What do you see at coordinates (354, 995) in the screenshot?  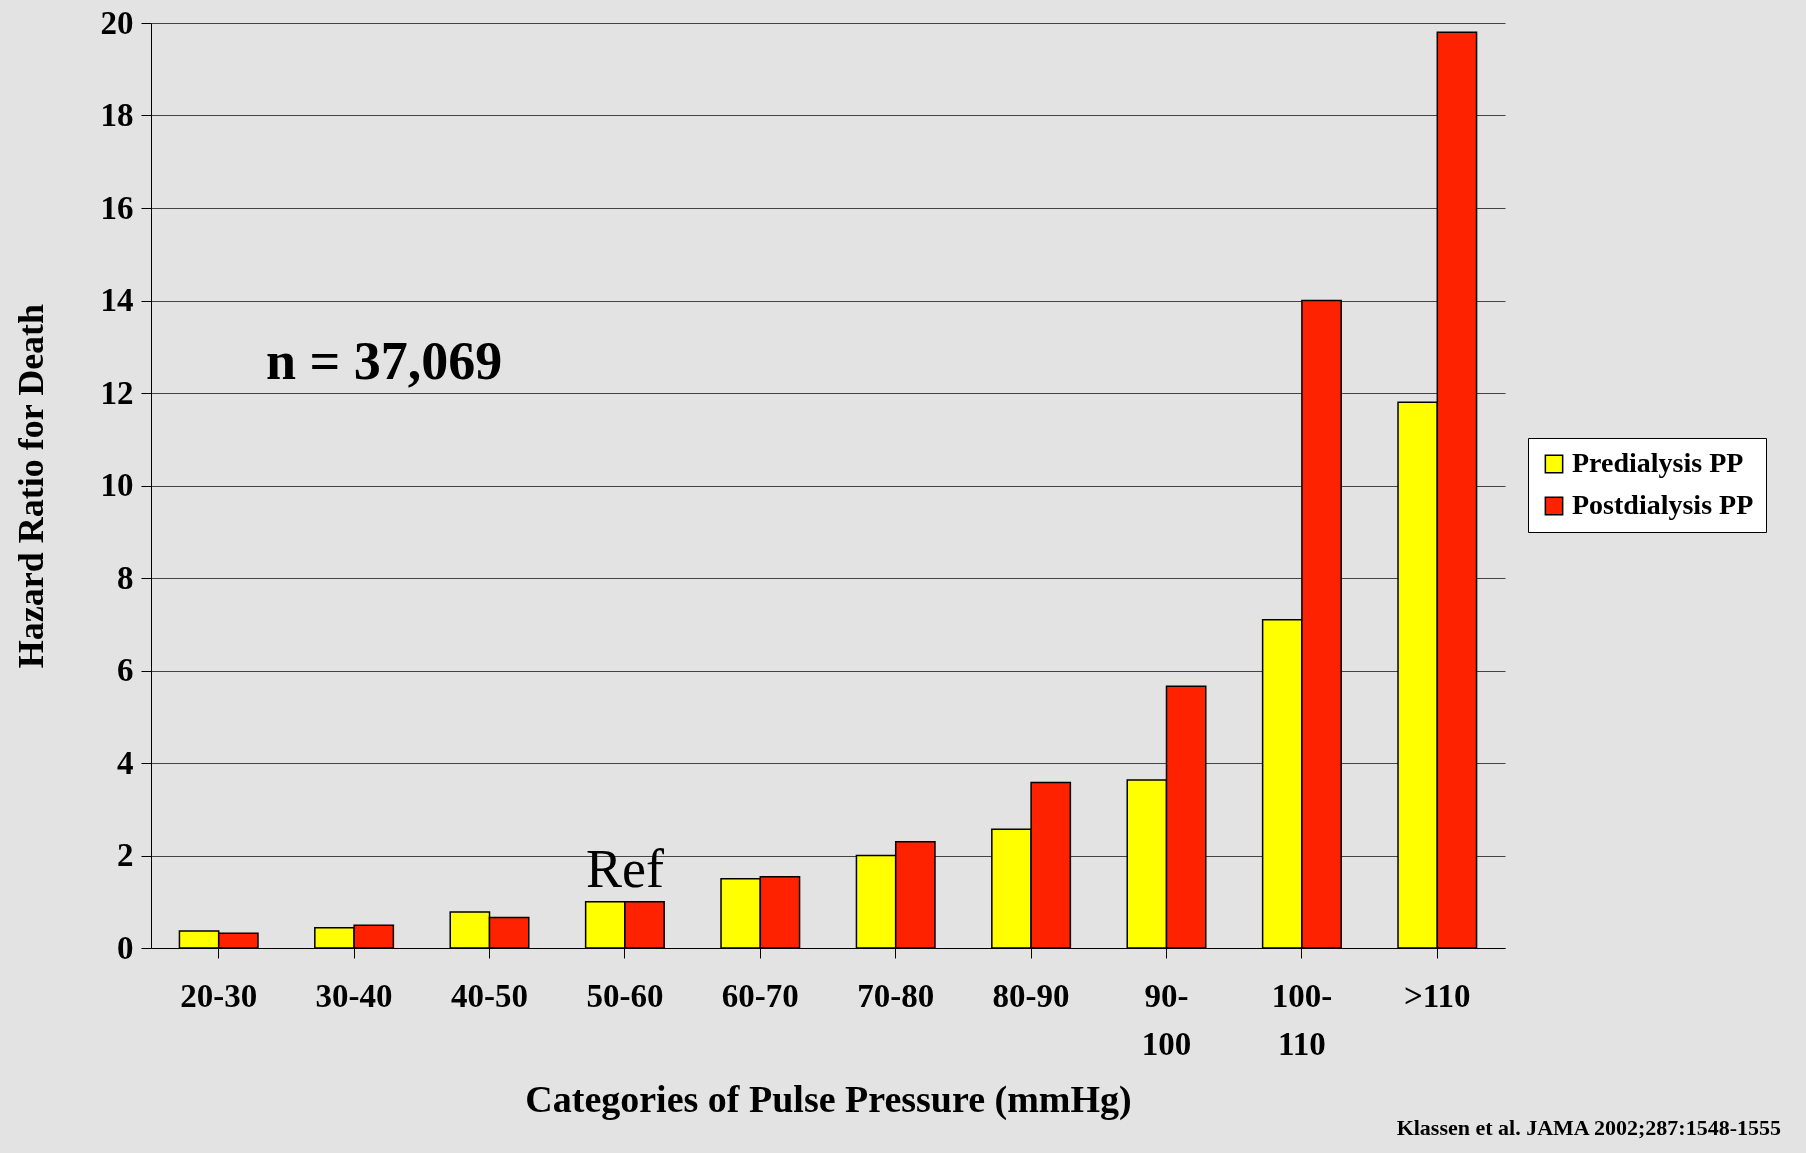 I see `x-tick-label: 30-40` at bounding box center [354, 995].